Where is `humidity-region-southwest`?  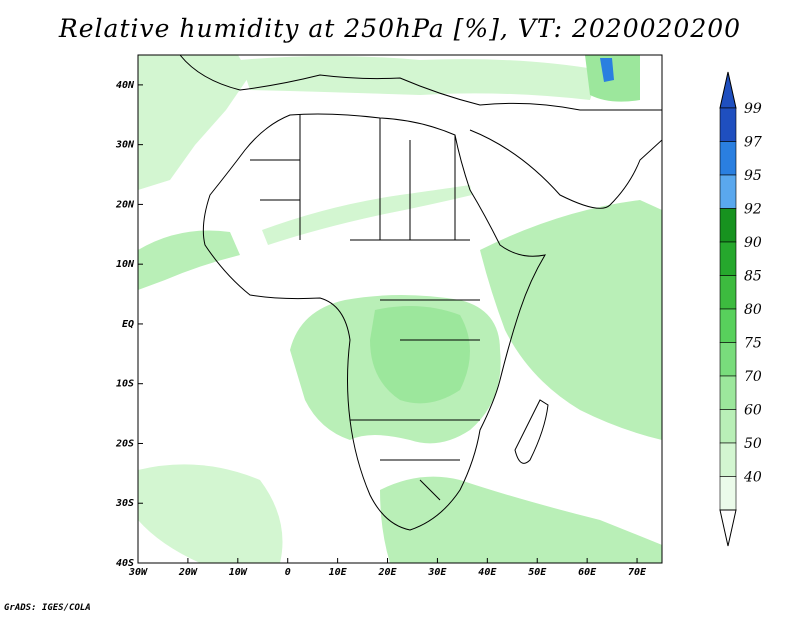 humidity-region-southwest is located at coordinates (210, 513).